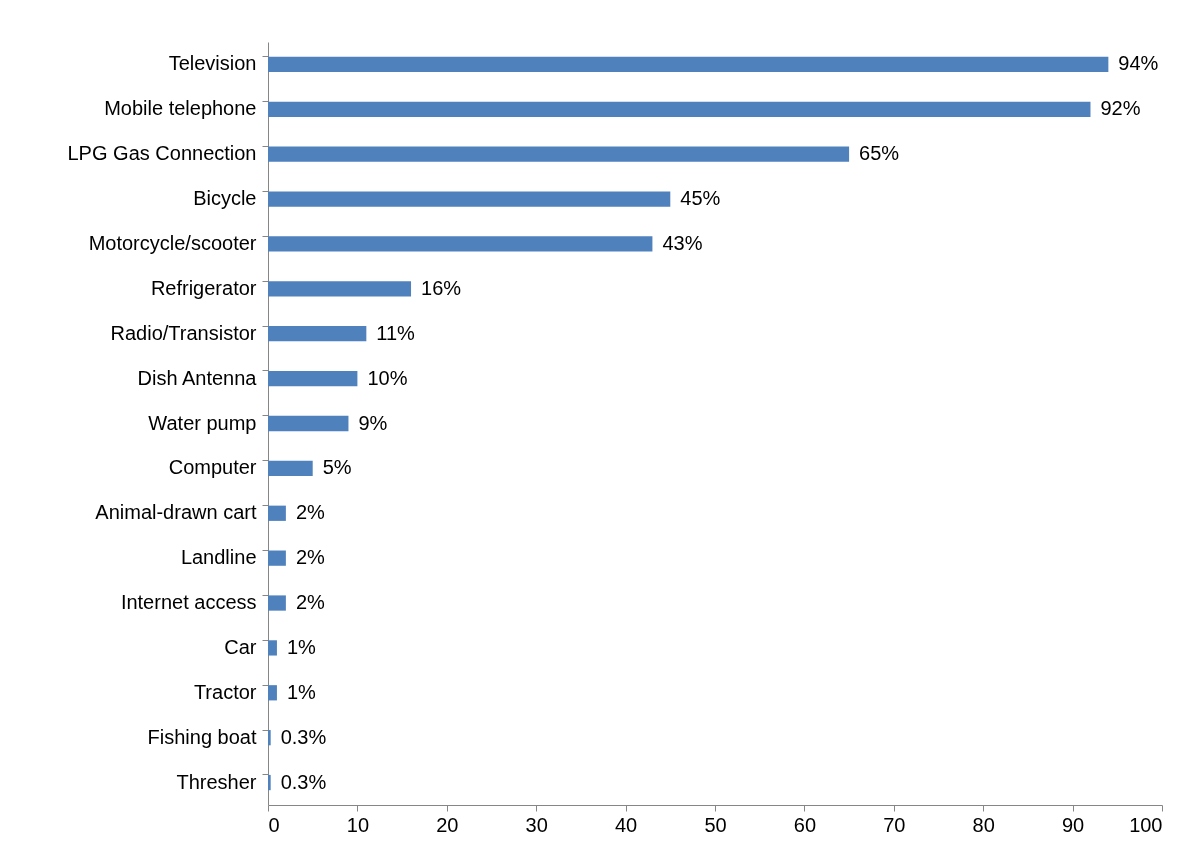  What do you see at coordinates (203, 287) in the screenshot?
I see `y-tick-label: Refrigerator` at bounding box center [203, 287].